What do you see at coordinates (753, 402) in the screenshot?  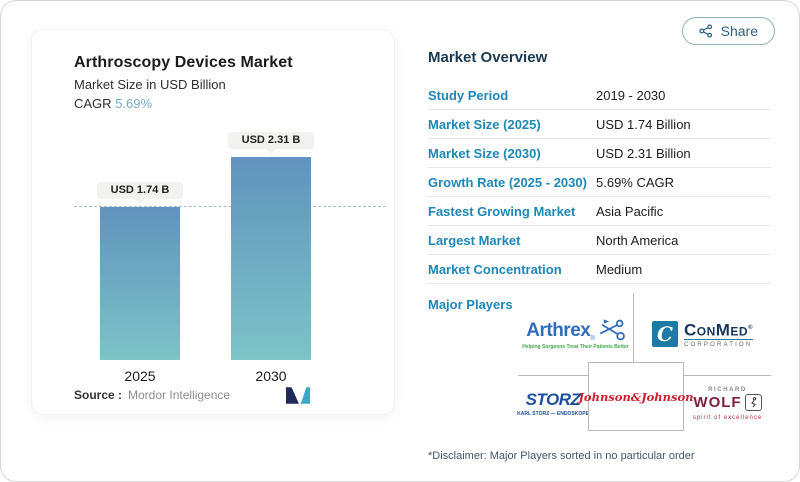 I see `wolf-figure-icon` at bounding box center [753, 402].